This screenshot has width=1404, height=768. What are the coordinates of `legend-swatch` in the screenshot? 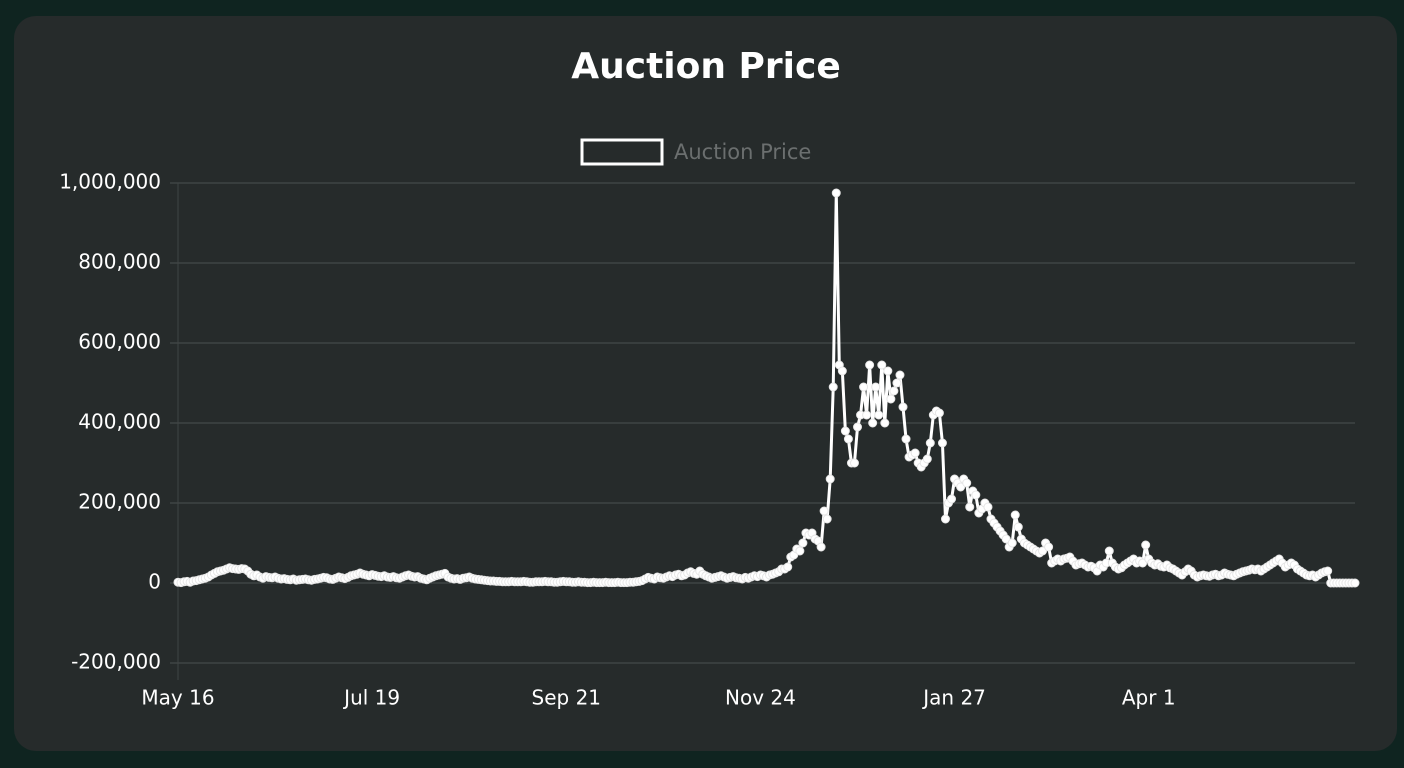 It's located at (622, 152).